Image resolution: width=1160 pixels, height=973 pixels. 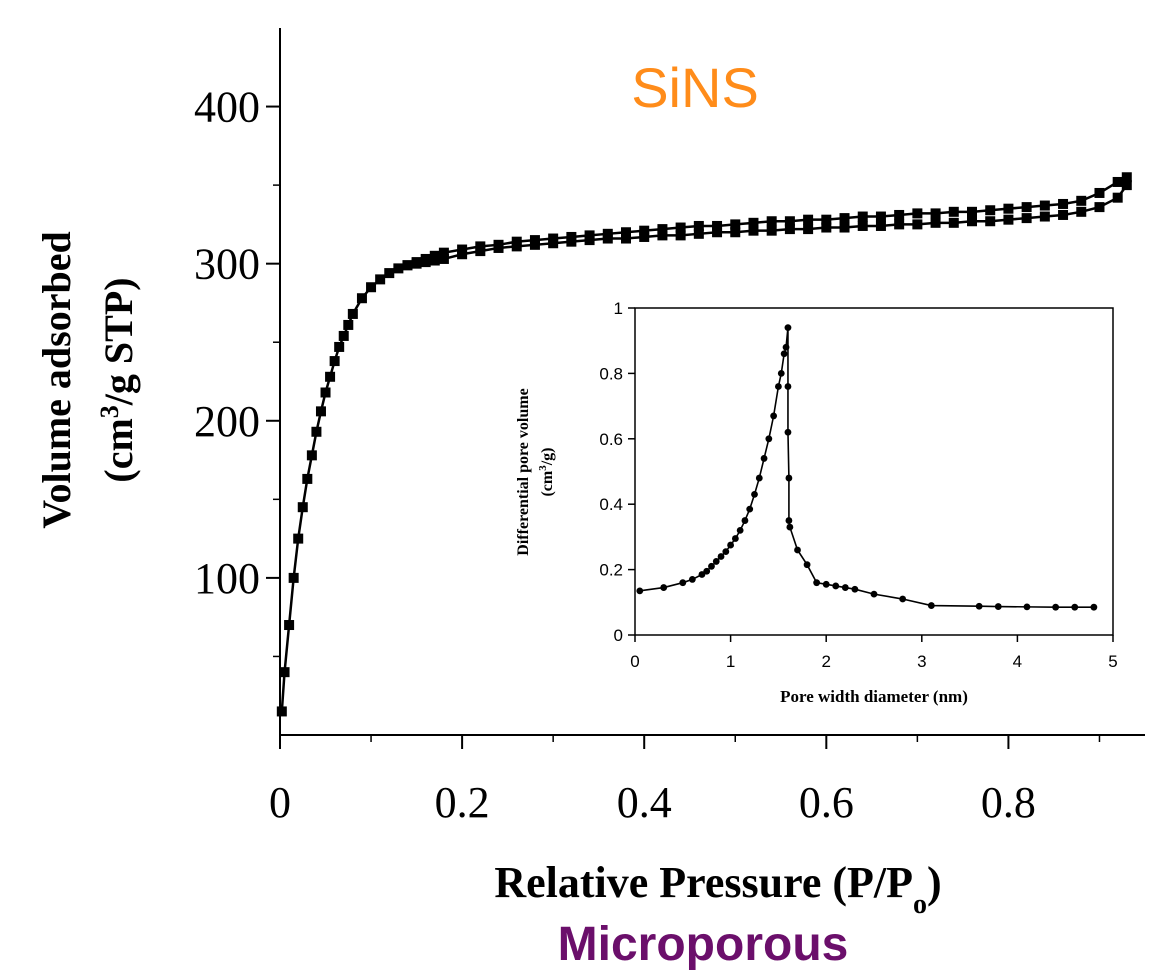 I want to click on main-xlabel-sub: o, so click(x=920, y=904).